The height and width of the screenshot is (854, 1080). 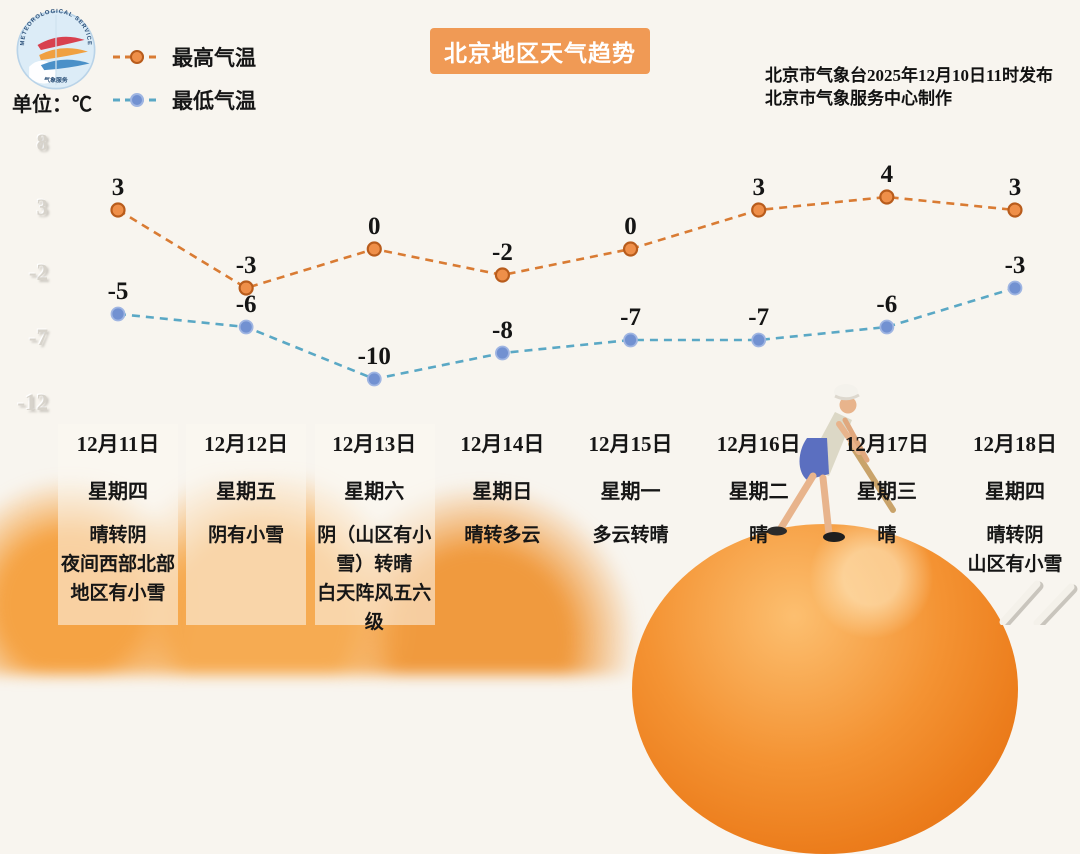 I want to click on day-column-6: 12月16日 星期二晴, so click(x=759, y=489).